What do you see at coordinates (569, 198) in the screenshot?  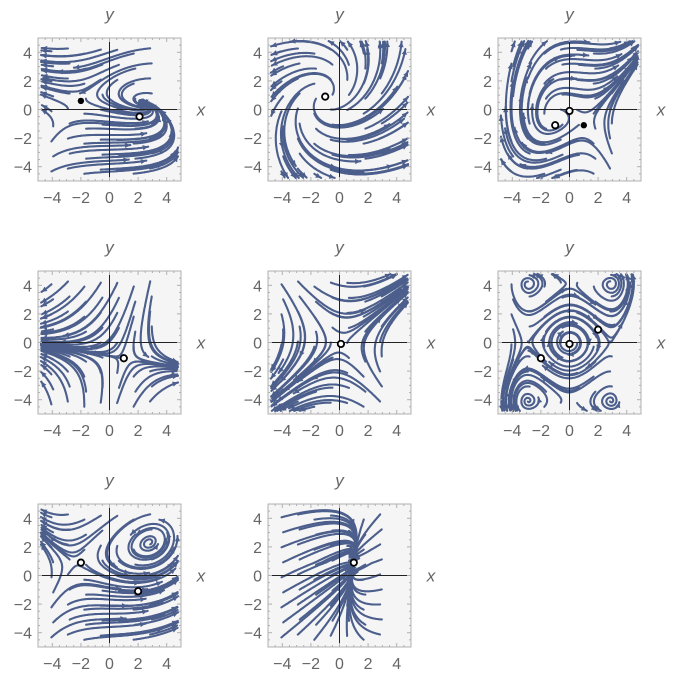 I see `x-tick-label: 0` at bounding box center [569, 198].